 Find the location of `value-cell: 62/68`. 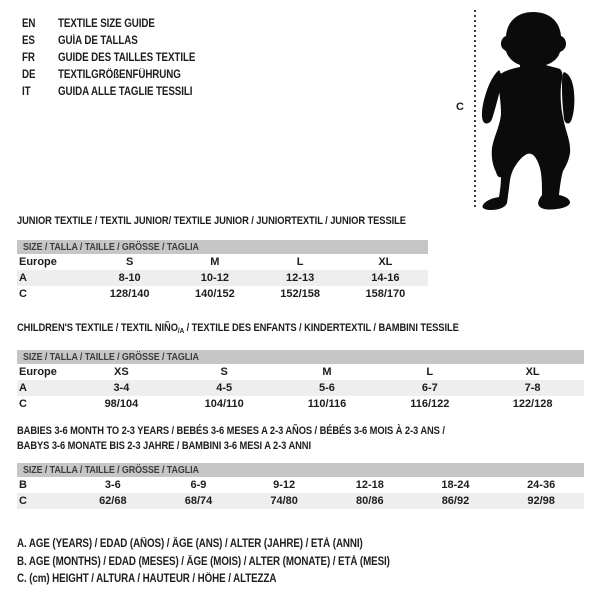

value-cell: 62/68 is located at coordinates (113, 501).